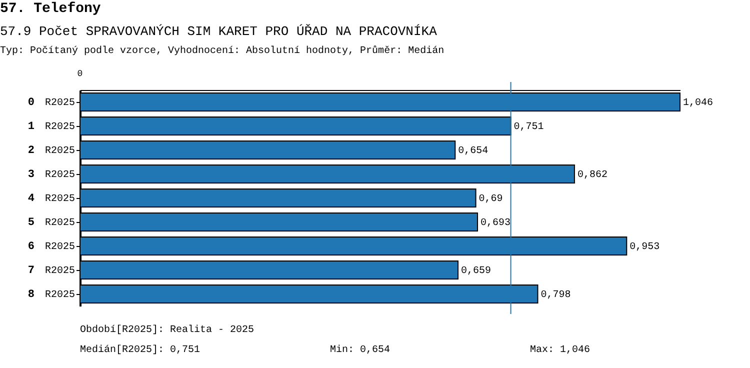 The image size is (750, 368). Describe the element at coordinates (222, 51) in the screenshot. I see `text: Typ: Počítaný podle vzorce, Vyhodnocení: Absolutní hodnoty, Průměr: Medián` at that location.